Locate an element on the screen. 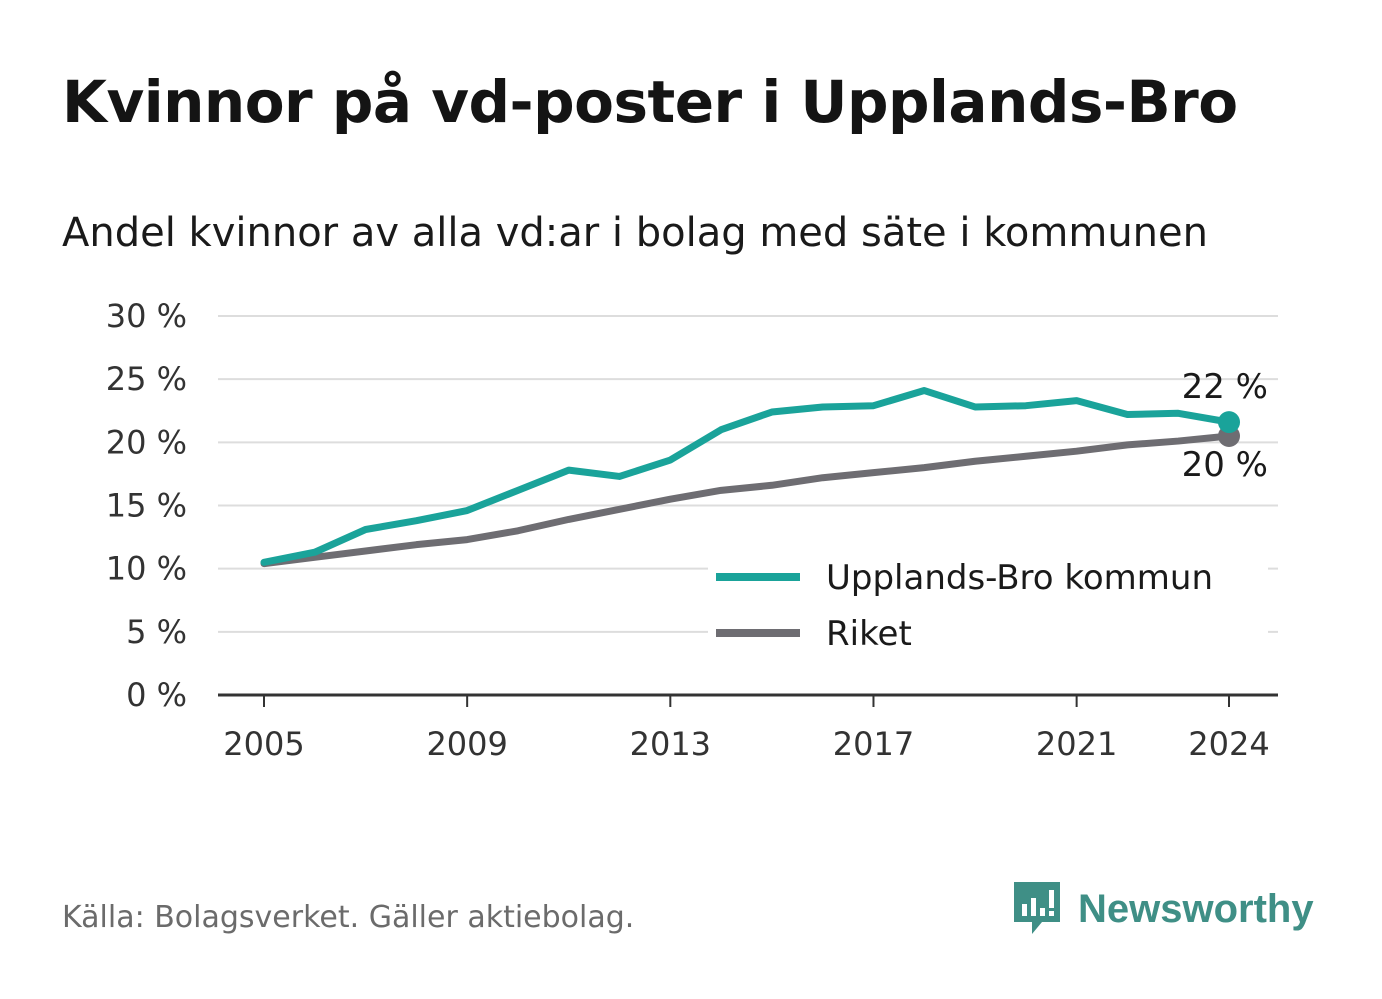 This screenshot has width=1382, height=999. x-tick-label: 2021 is located at coordinates (1076, 744).